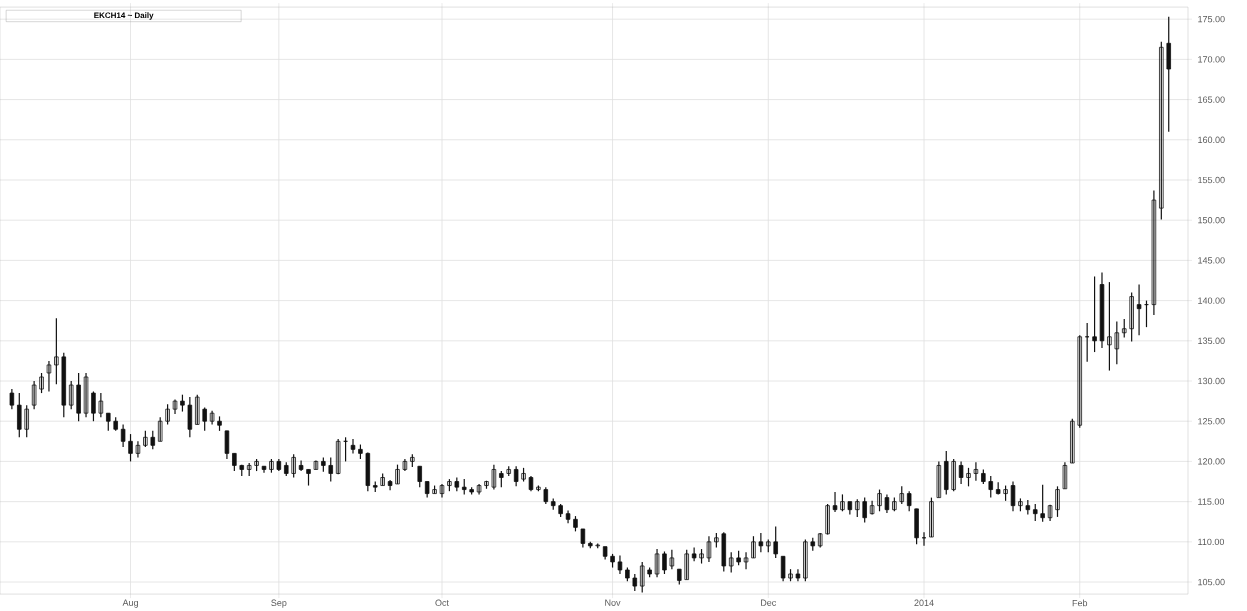  What do you see at coordinates (1211, 381) in the screenshot?
I see `y-tick-label: 130.00` at bounding box center [1211, 381].